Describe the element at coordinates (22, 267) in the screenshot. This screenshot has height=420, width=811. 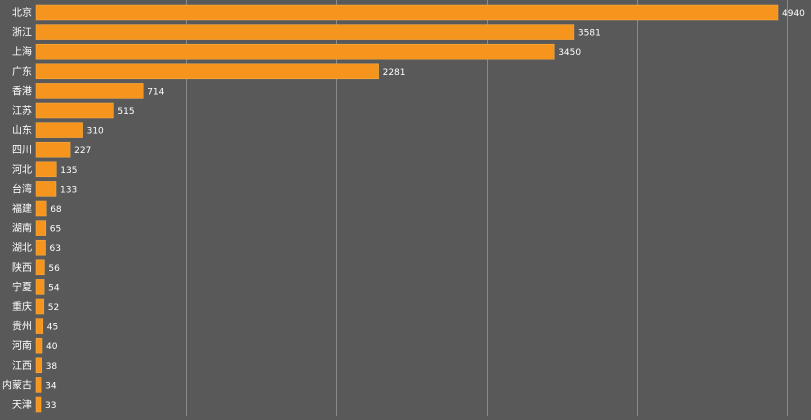
I see `category-label: 陕西` at that location.